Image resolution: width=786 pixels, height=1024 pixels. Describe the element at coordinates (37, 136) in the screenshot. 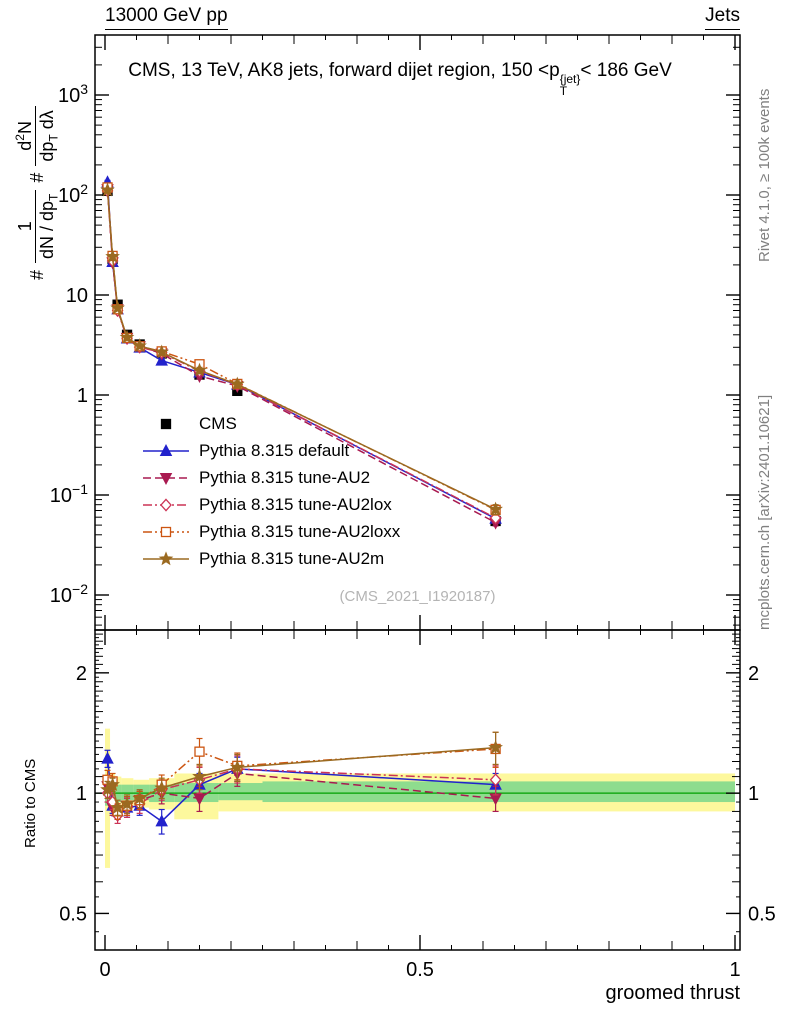

I see `ylabel-fraction-2: d2N dpT dλ` at that location.